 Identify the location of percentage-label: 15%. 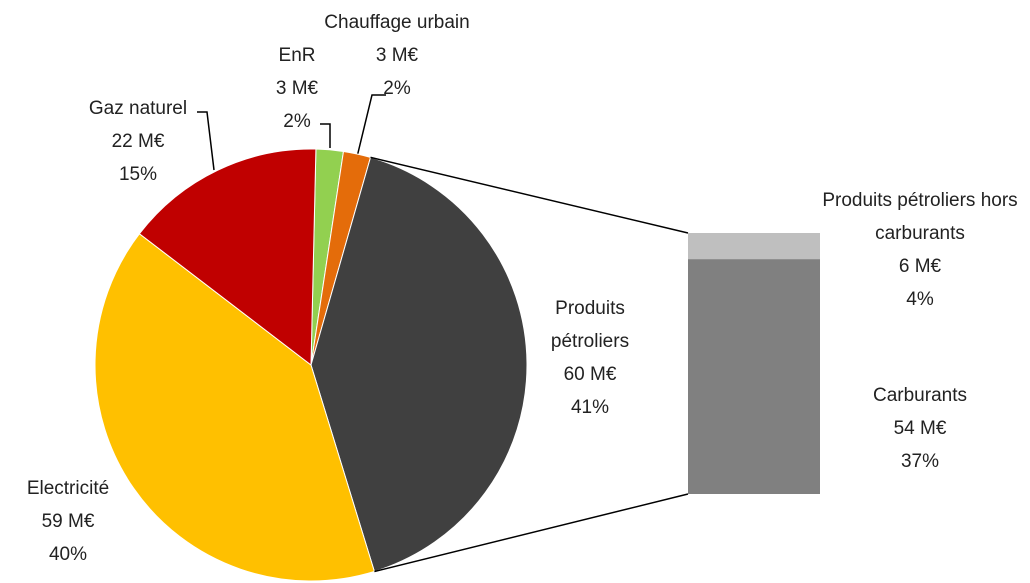
(138, 174).